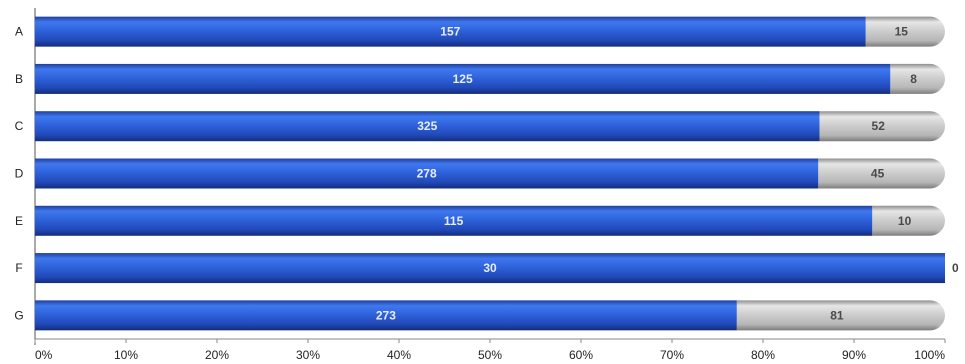  I want to click on data-label-secondary: 52, so click(879, 126).